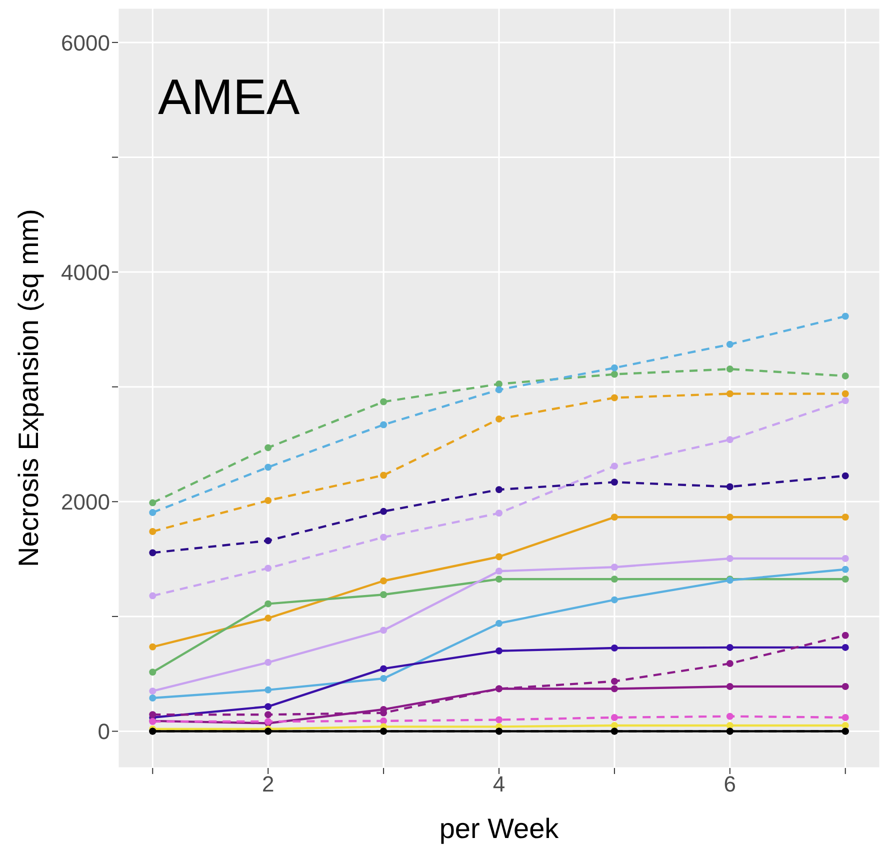  Describe the element at coordinates (268, 784) in the screenshot. I see `x-tick-label: 2` at that location.